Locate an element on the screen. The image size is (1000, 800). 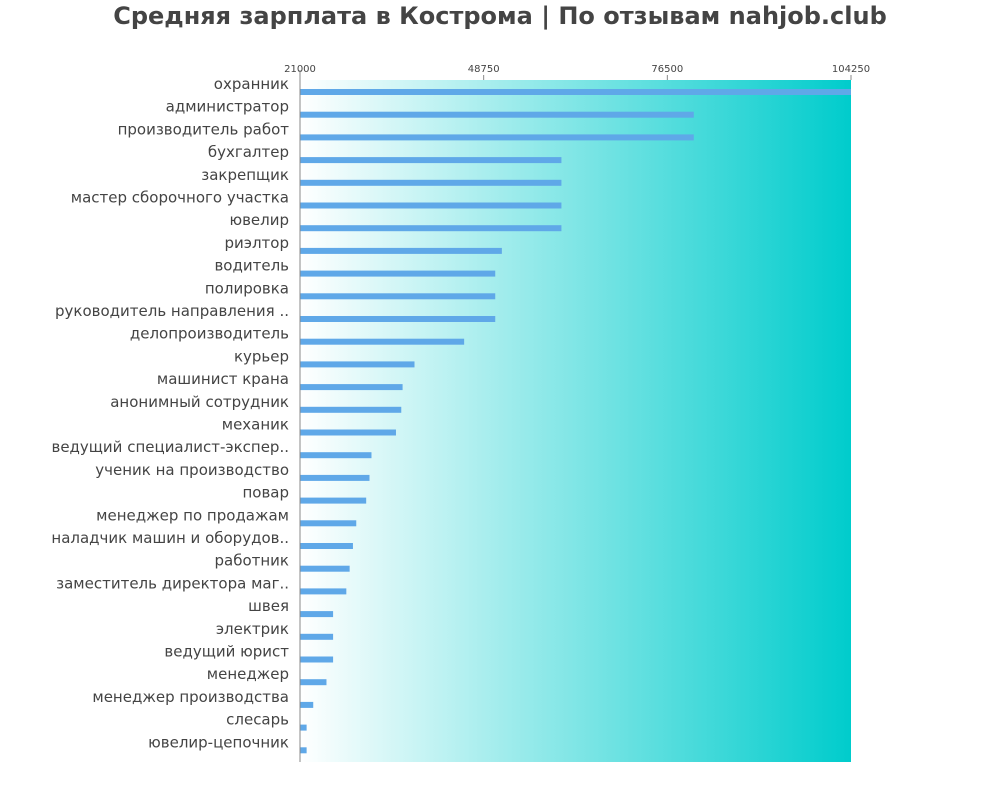
category-label: менеджер производства is located at coordinates (190, 697).